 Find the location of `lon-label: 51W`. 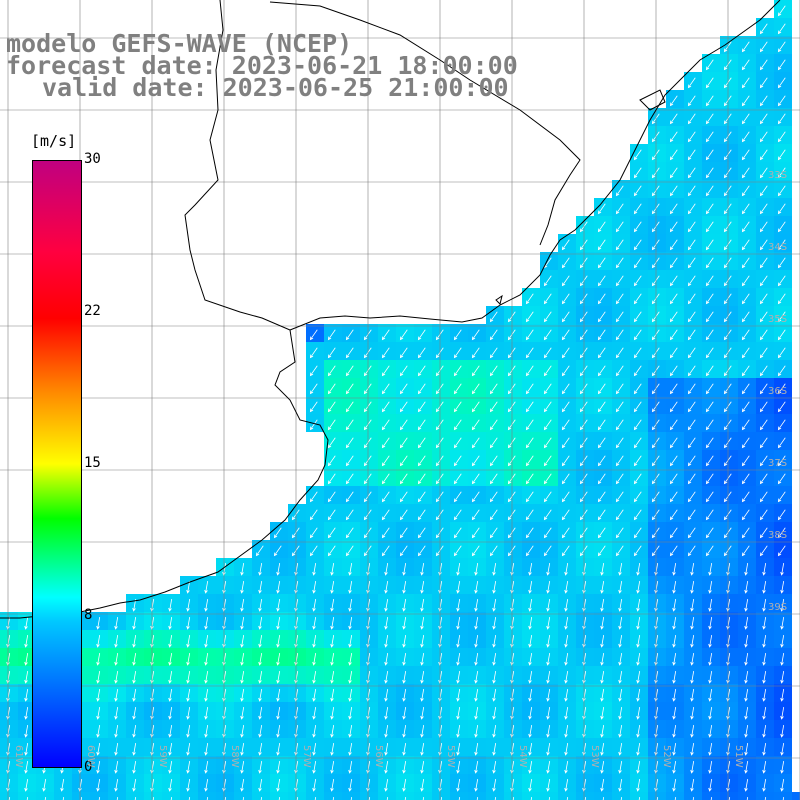

lon-label: 51W is located at coordinates (738, 756).